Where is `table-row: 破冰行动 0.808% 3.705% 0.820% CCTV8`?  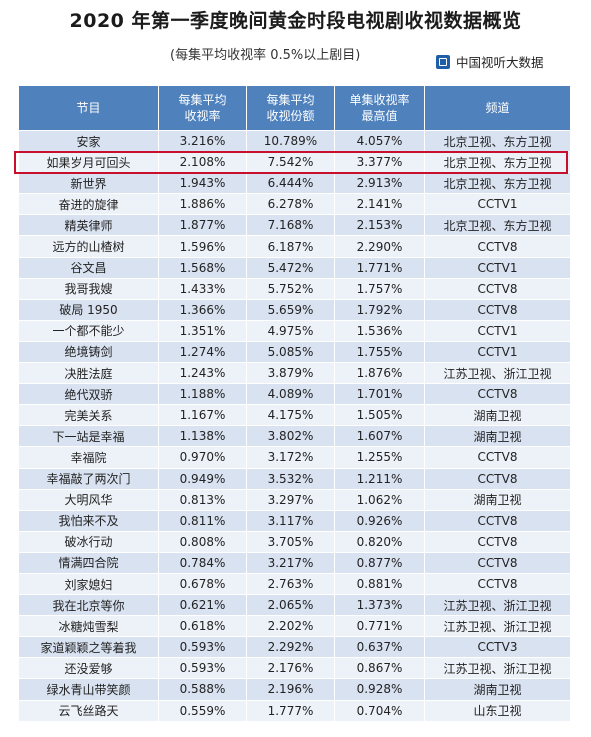
table-row: 破冰行动 0.808% 3.705% 0.820% CCTV8 is located at coordinates (294, 541).